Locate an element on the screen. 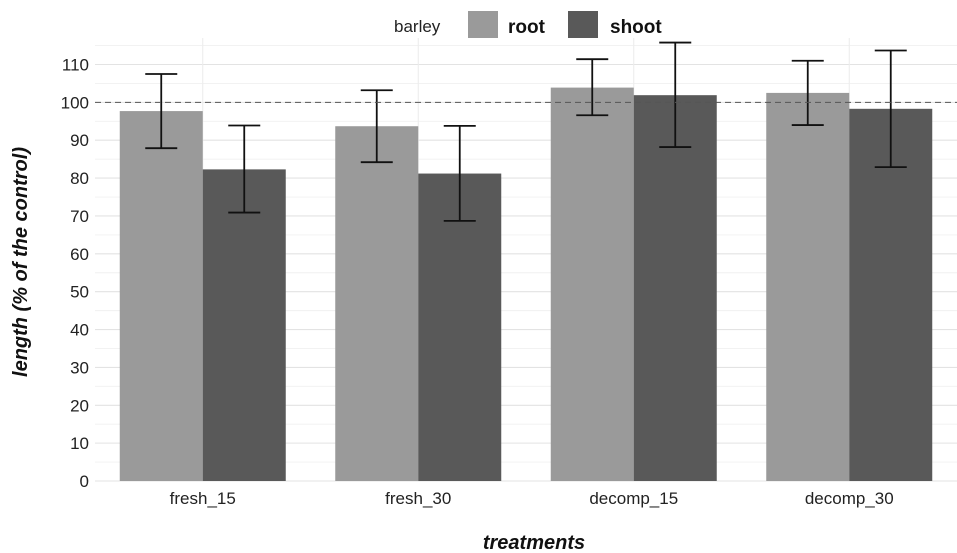  legend-swatch-root is located at coordinates (483, 24).